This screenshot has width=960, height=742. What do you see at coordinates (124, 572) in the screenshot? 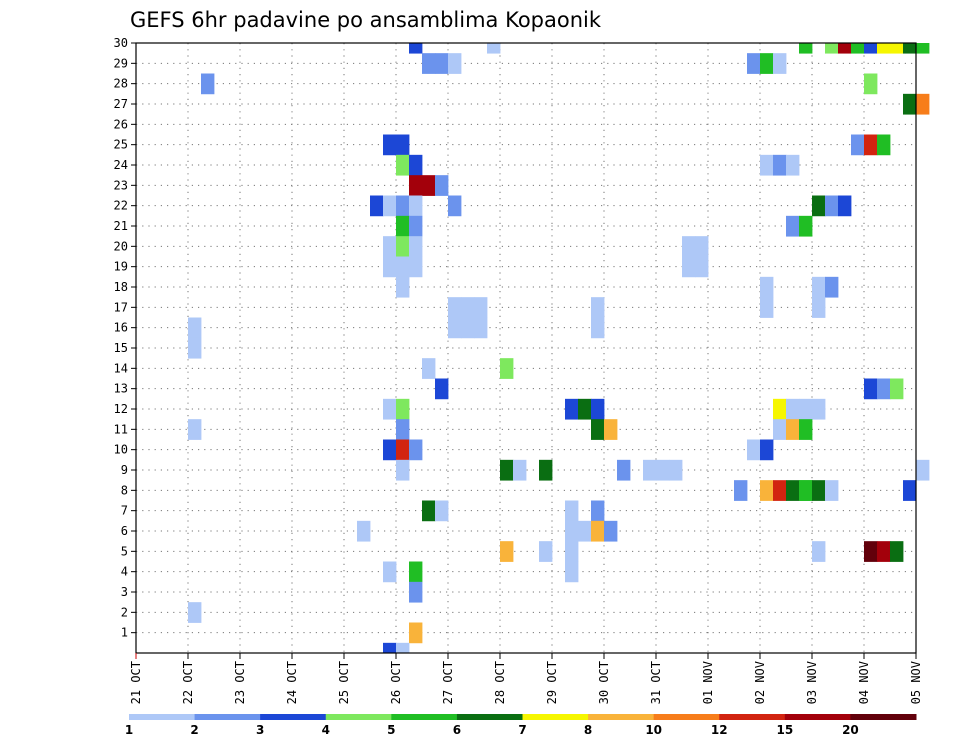
I see `y-tick-label: 4` at bounding box center [124, 572].